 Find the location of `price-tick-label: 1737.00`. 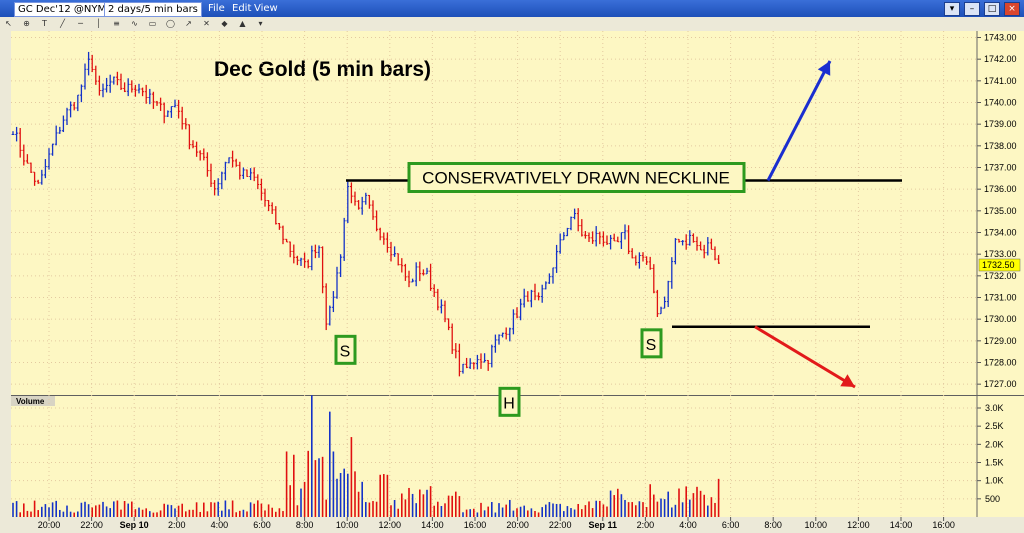

price-tick-label: 1737.00 is located at coordinates (1000, 168).